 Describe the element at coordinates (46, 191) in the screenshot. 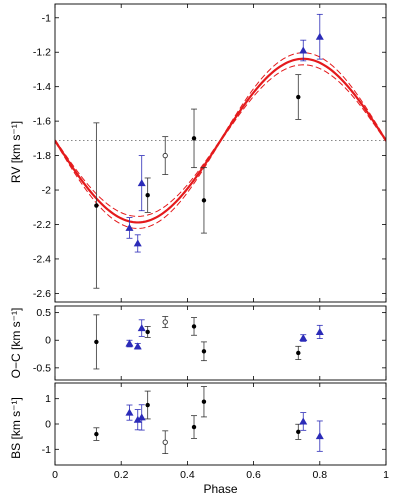

I see `rv-ytick-label: -2` at that location.